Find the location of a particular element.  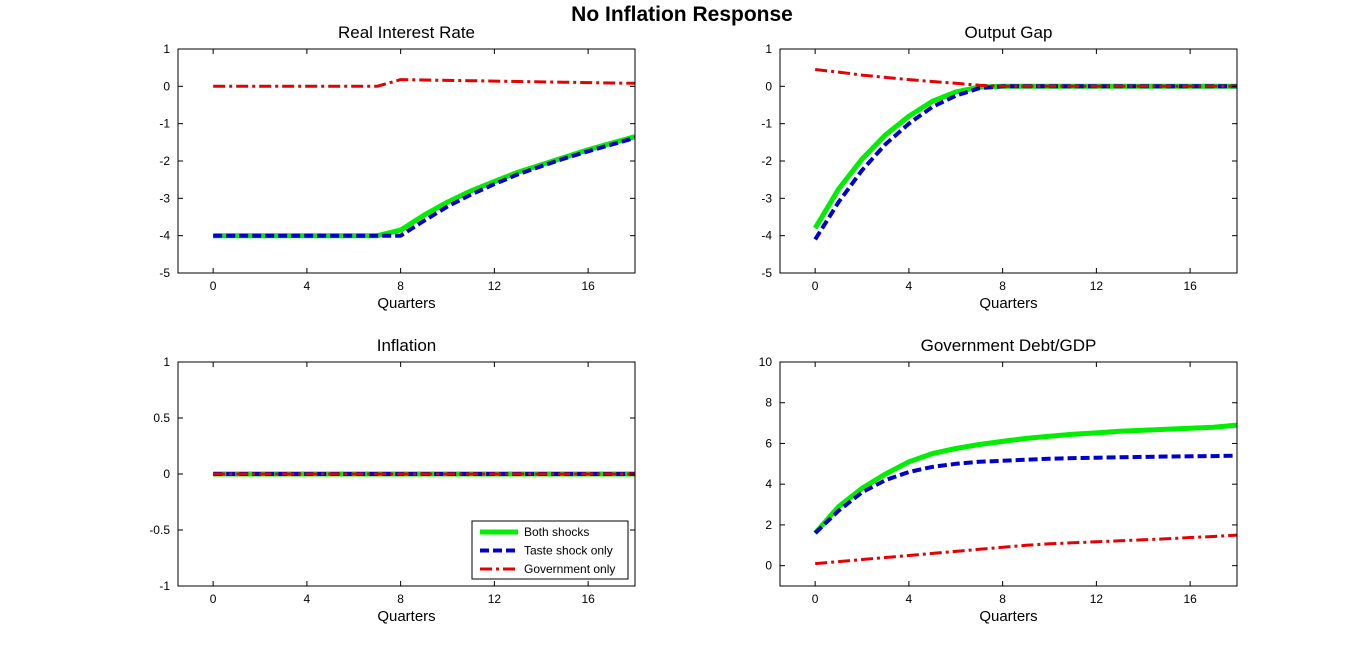

subplot-title: Real Interest Rate is located at coordinates (406, 32).